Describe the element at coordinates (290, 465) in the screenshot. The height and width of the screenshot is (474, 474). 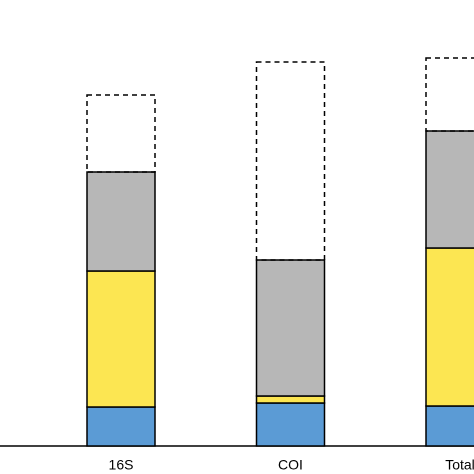
I see `x-tick-label: COI` at that location.